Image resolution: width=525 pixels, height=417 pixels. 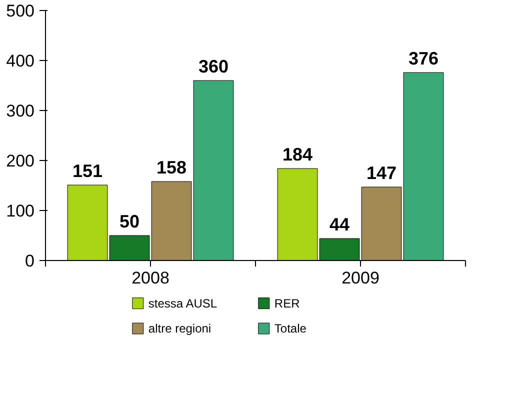 What do you see at coordinates (151, 278) in the screenshot?
I see `x-tick-label: 2008` at bounding box center [151, 278].